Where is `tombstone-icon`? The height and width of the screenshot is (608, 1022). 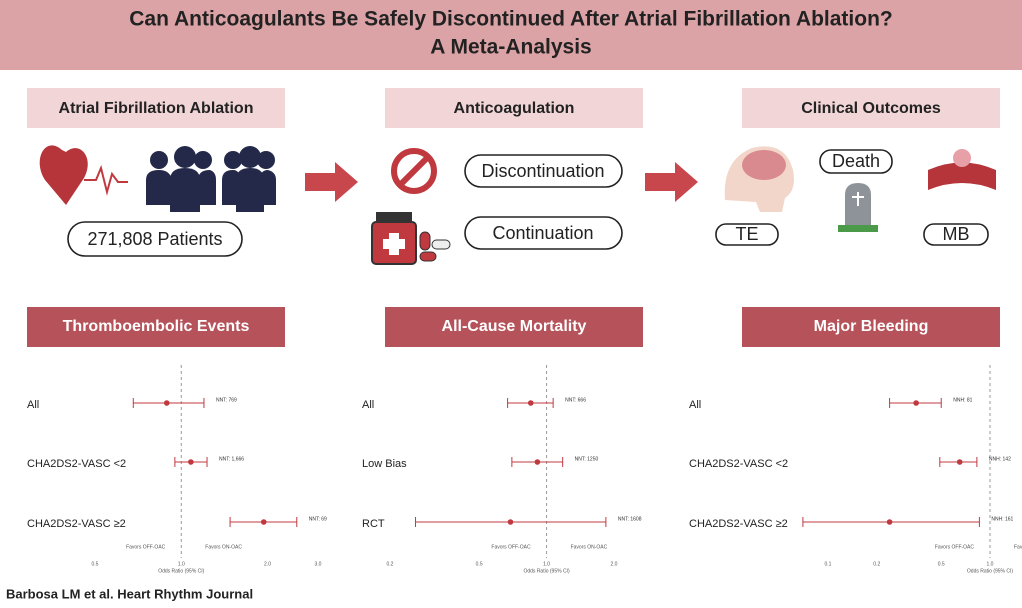
tombstone-icon is located at coordinates (858, 207).